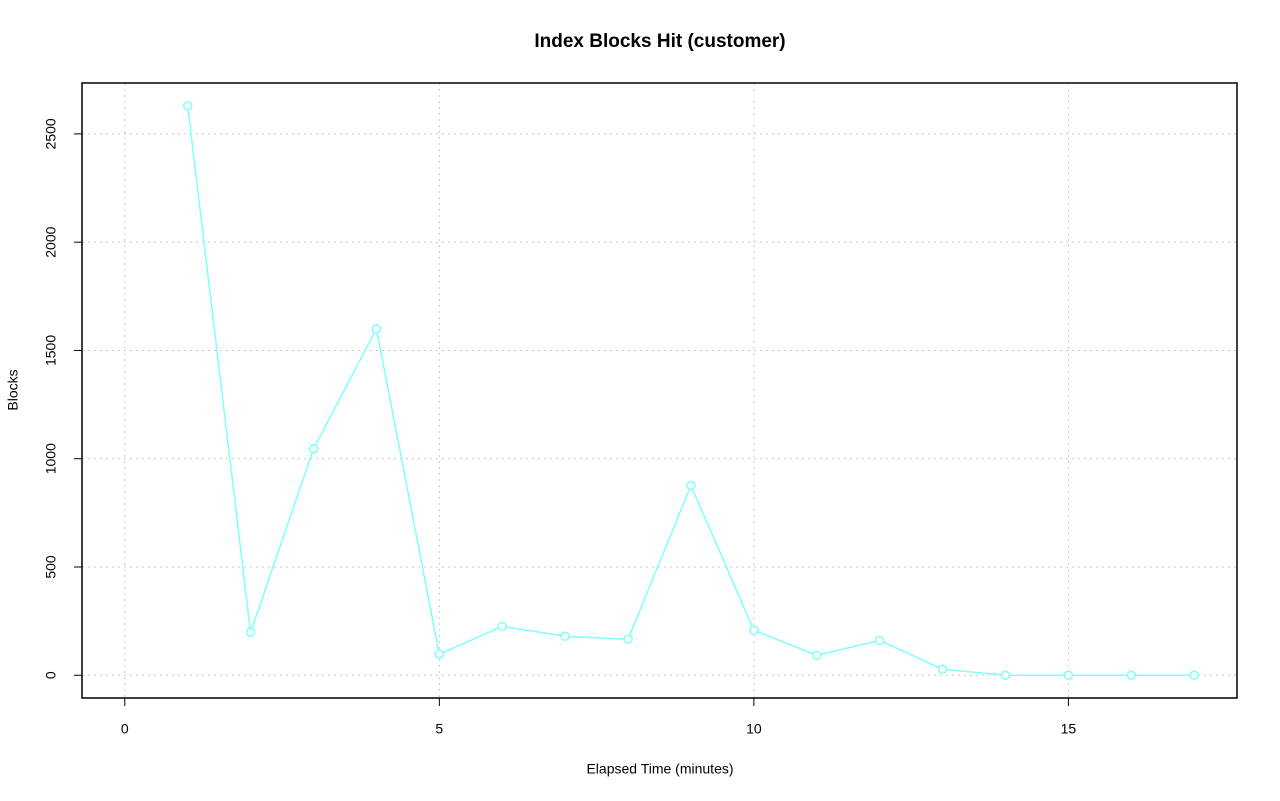 This screenshot has height=801, width=1280. I want to click on y-axis-label: Blocks, so click(13, 389).